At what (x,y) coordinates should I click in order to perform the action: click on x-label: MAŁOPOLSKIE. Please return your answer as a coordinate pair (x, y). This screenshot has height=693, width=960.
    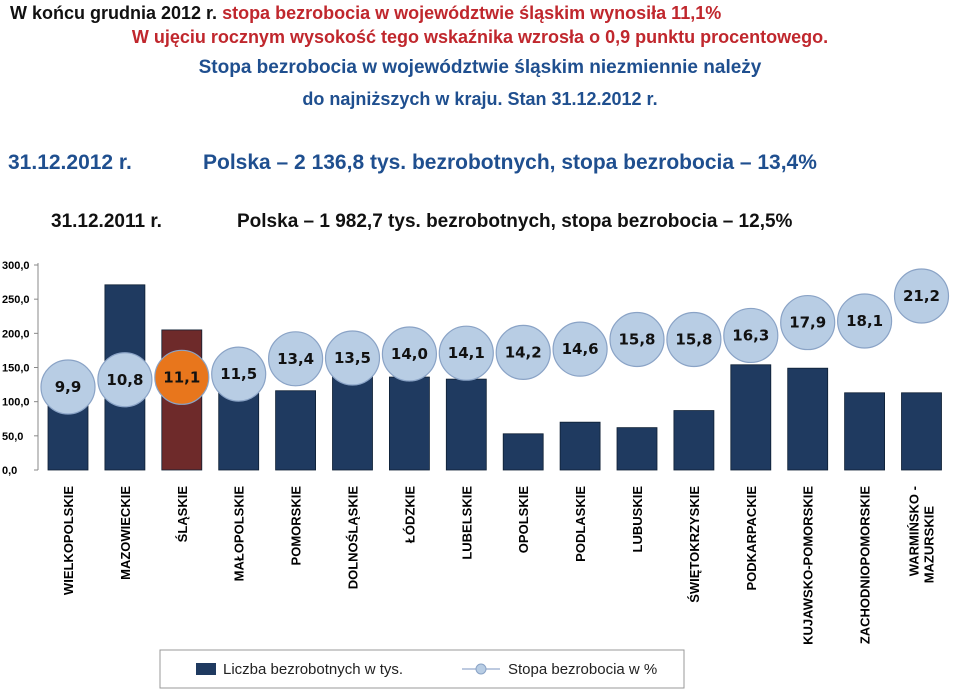
    Looking at the image, I should click on (239, 534).